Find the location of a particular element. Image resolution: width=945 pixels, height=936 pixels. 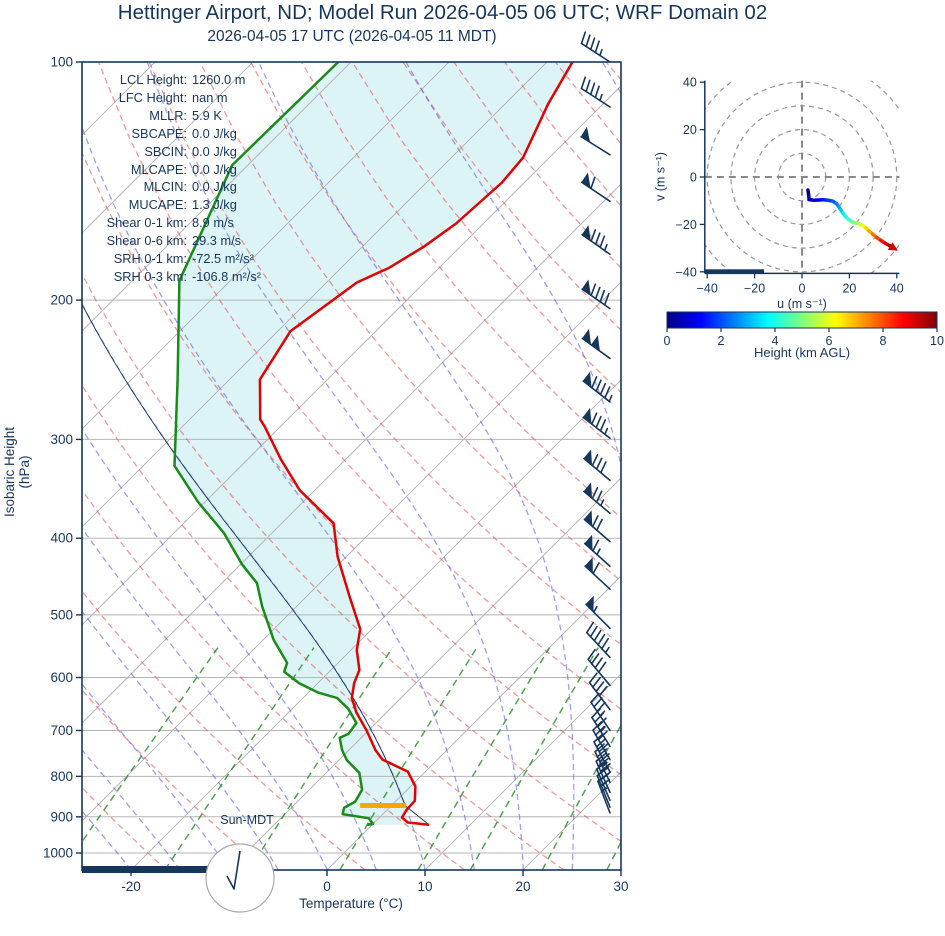

pressure-tick-label: 200 is located at coordinates (61, 300).